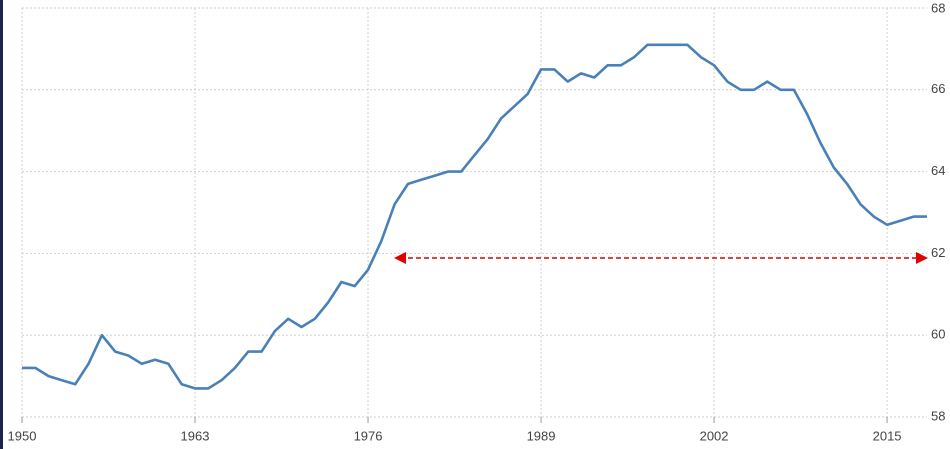 This screenshot has height=449, width=950. What do you see at coordinates (714, 435) in the screenshot?
I see `x-tick-label: 2002` at bounding box center [714, 435].